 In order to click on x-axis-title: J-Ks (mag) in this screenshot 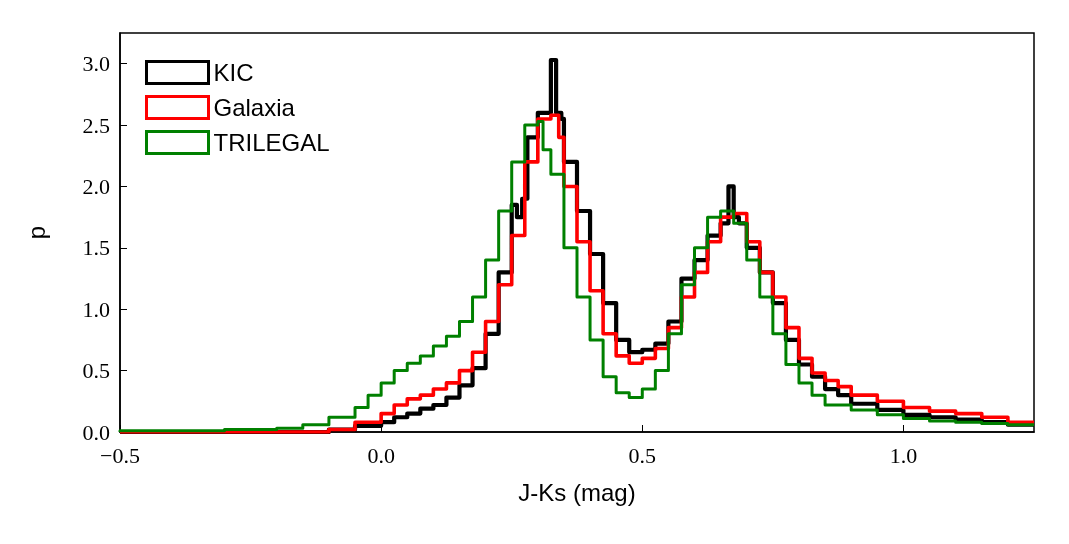, I will do `click(577, 492)`.